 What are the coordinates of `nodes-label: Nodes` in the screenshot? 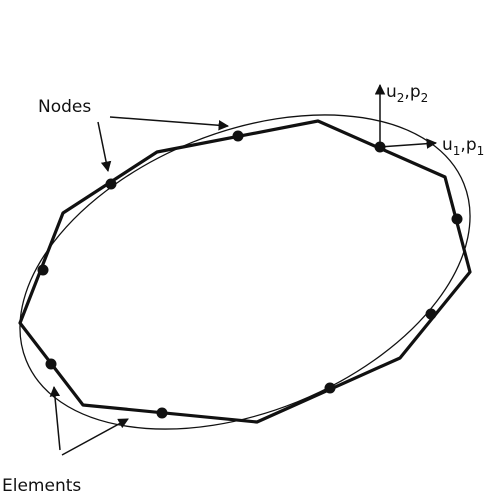 It's located at (64, 107).